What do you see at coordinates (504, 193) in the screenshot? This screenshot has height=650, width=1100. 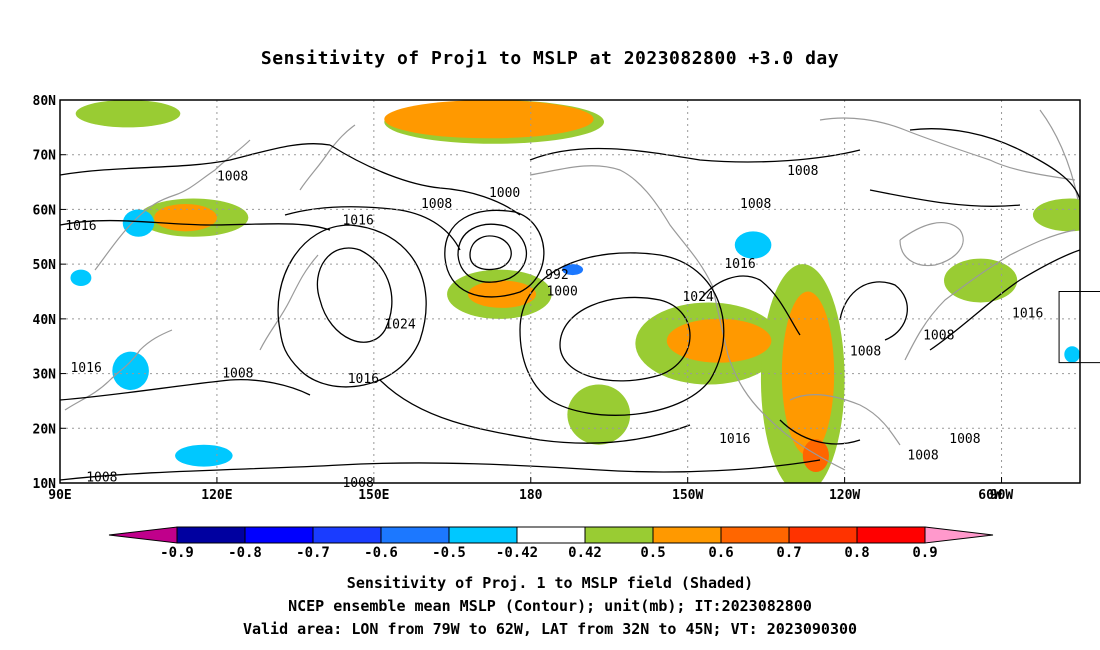 I see `contour-label-4: 1000` at bounding box center [504, 193].